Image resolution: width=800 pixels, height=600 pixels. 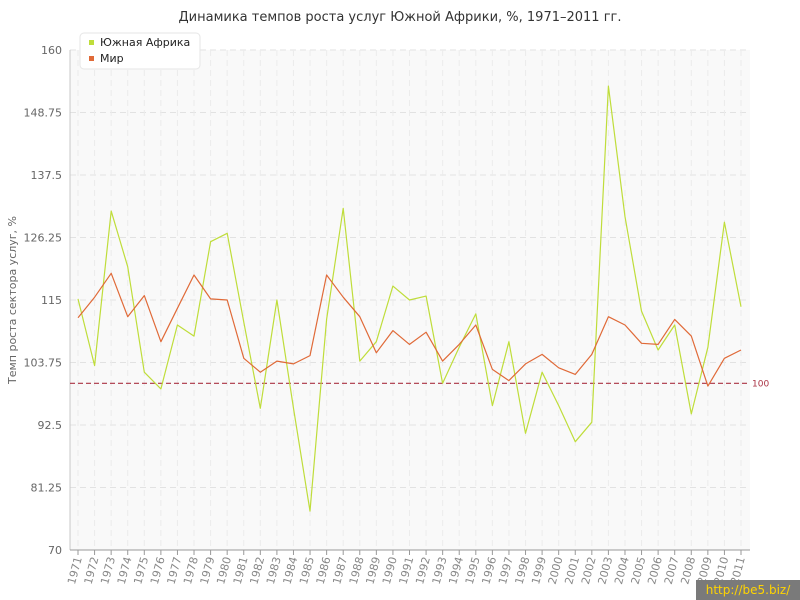 I want to click on y-tick-label: 160, so click(x=51, y=50).